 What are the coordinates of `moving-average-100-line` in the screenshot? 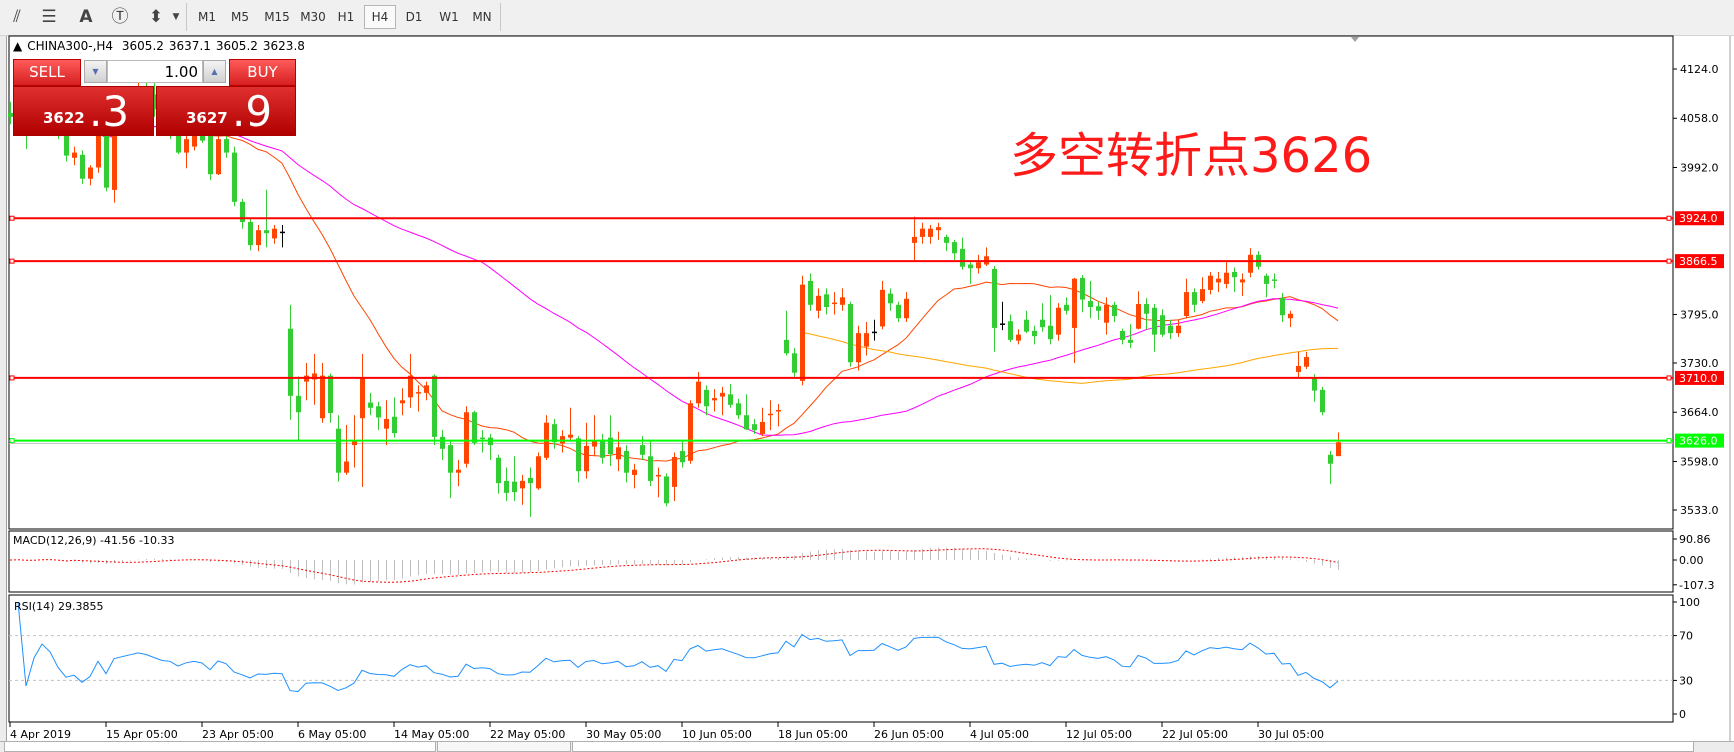 It's located at (1070, 357).